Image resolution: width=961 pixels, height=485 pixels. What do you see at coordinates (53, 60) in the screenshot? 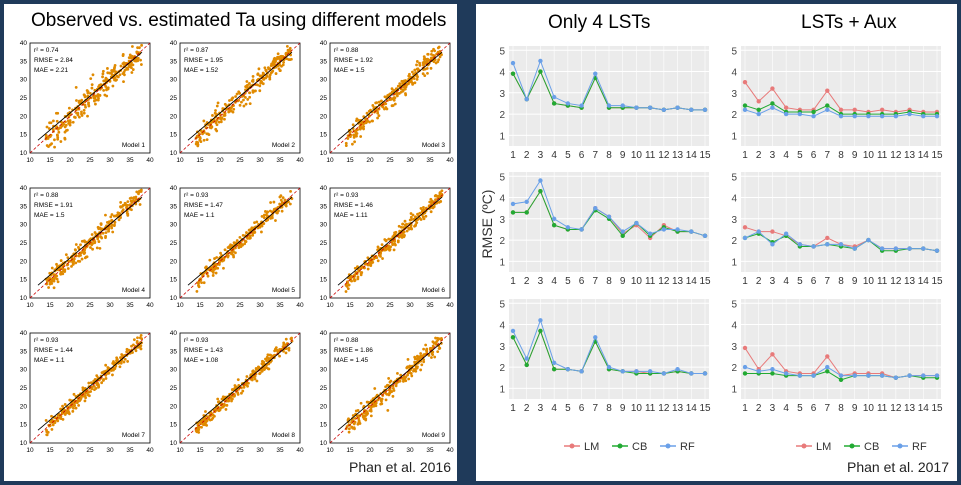
I see `rmse-label: RMSE = 2.84` at bounding box center [53, 60].